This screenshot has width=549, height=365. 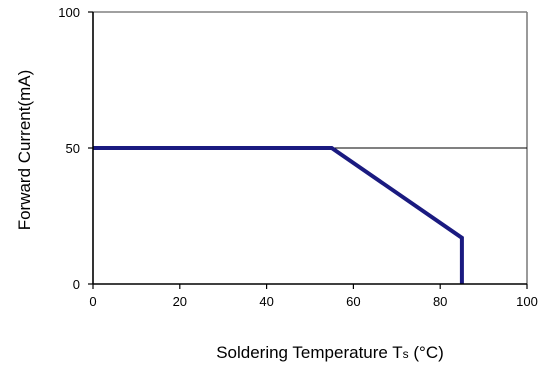 What do you see at coordinates (266, 301) in the screenshot?
I see `x-tick-label-40: 40` at bounding box center [266, 301].